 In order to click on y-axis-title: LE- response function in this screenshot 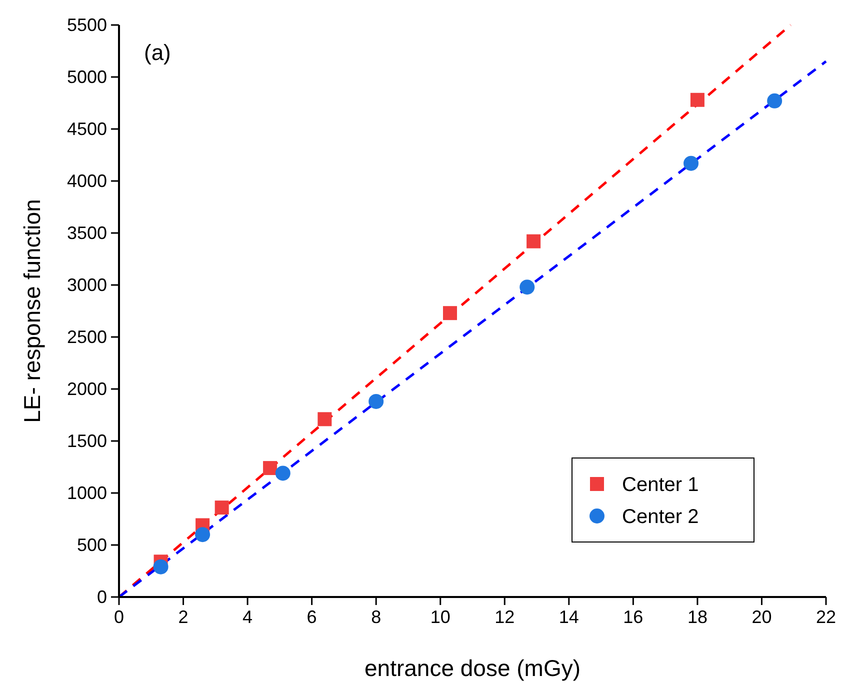, I will do `click(32, 311)`.